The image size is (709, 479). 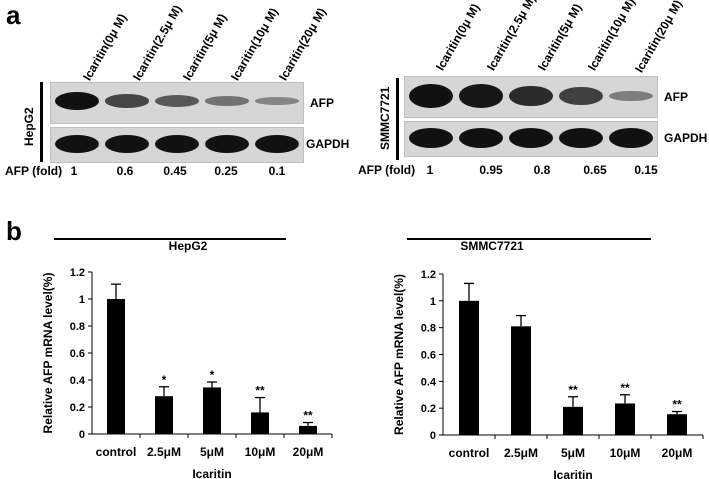 What do you see at coordinates (458, 37) in the screenshot?
I see `lane-label: Icaritin(0μ M)` at bounding box center [458, 37].